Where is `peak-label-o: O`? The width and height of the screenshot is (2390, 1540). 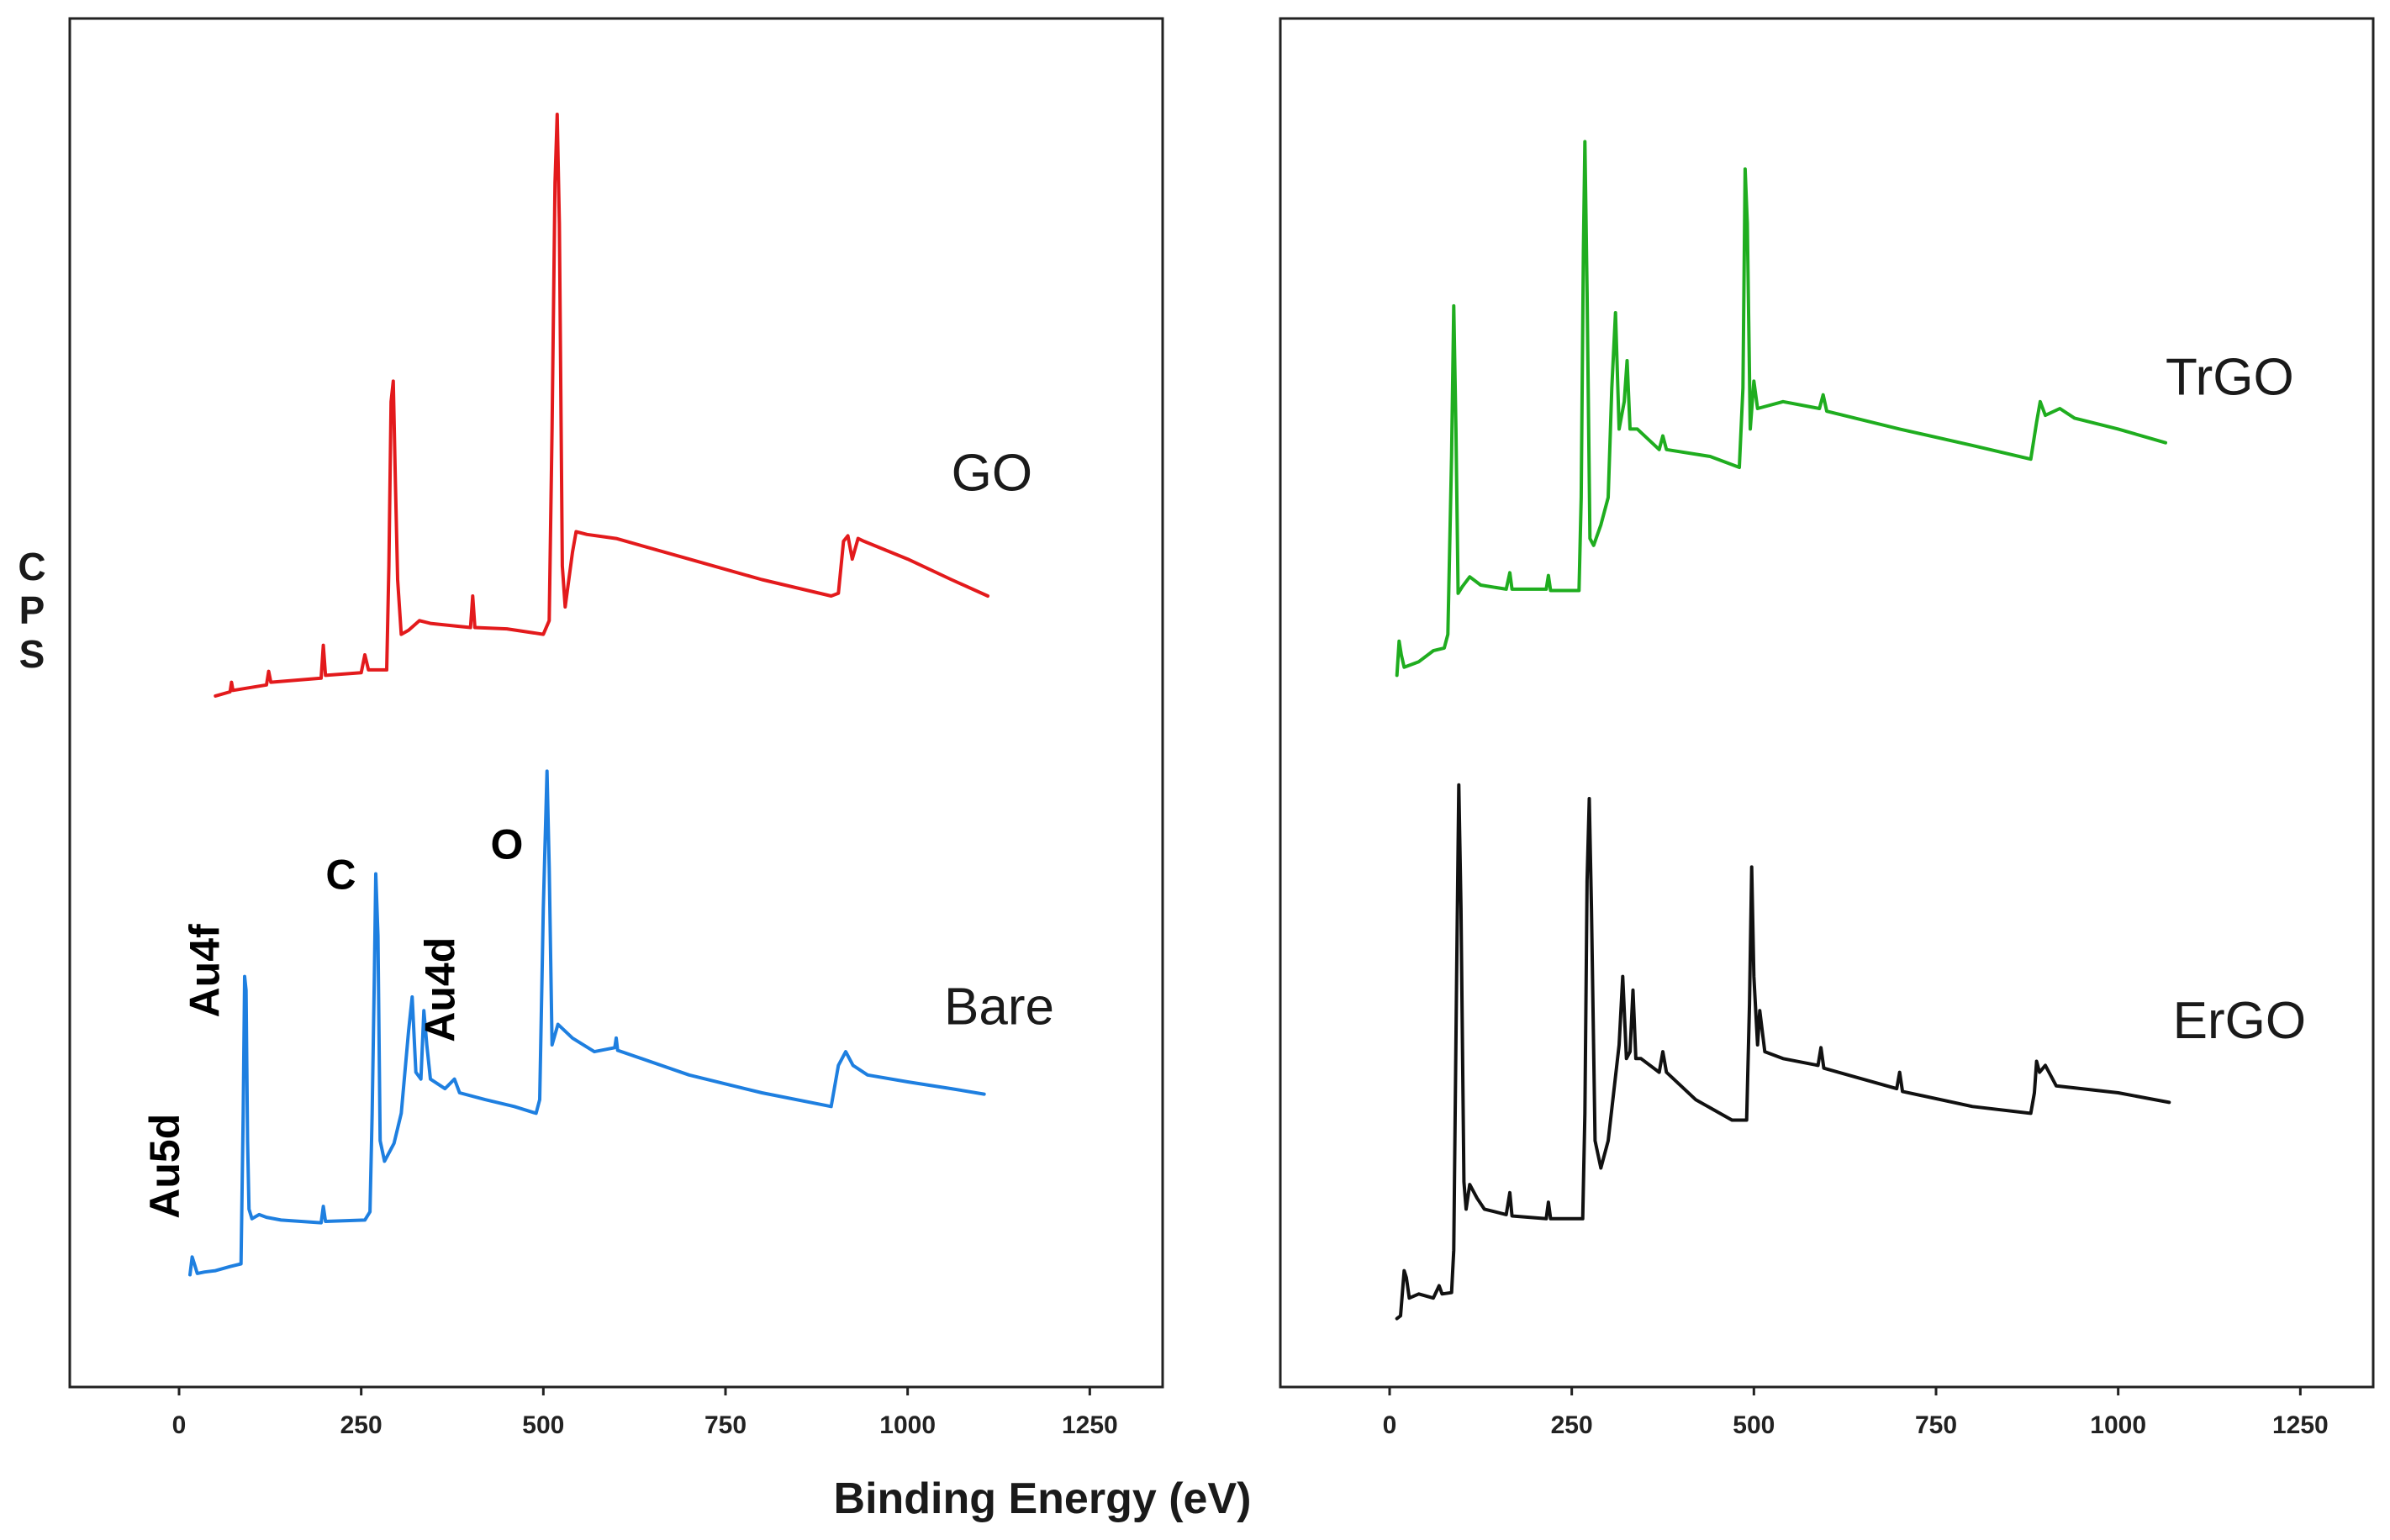
peak-label-o: O is located at coordinates (508, 844).